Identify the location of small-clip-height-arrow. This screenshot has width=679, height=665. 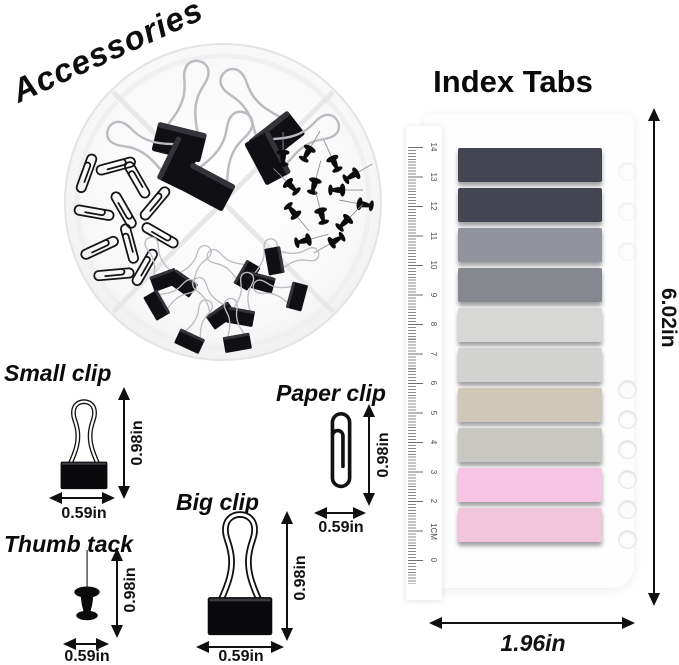
(124, 443).